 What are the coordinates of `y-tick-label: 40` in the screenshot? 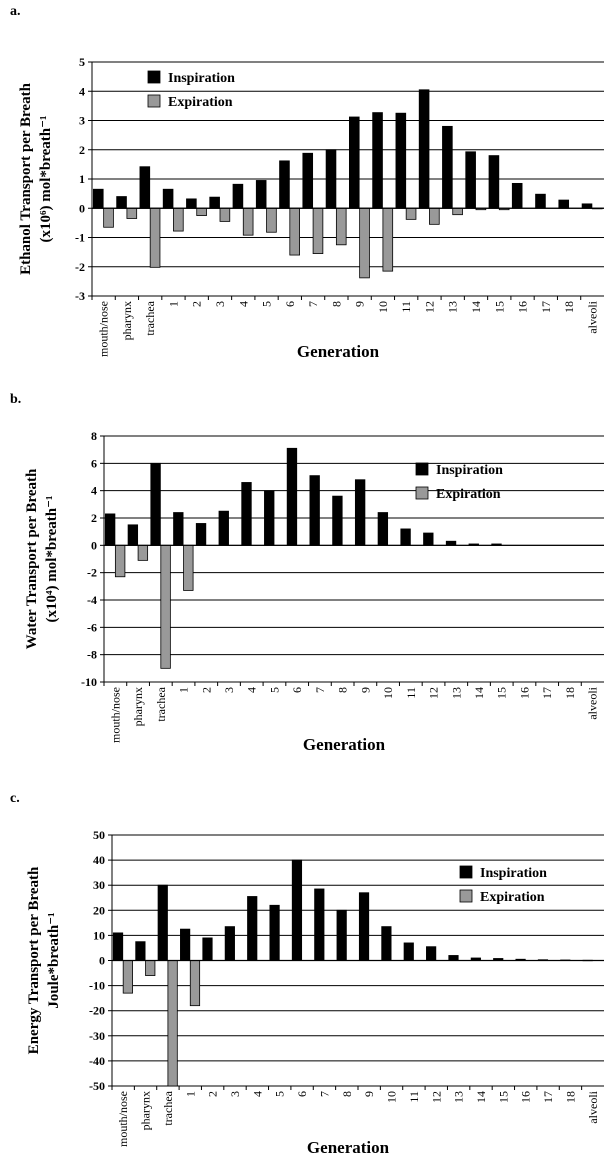 It's located at (99, 860).